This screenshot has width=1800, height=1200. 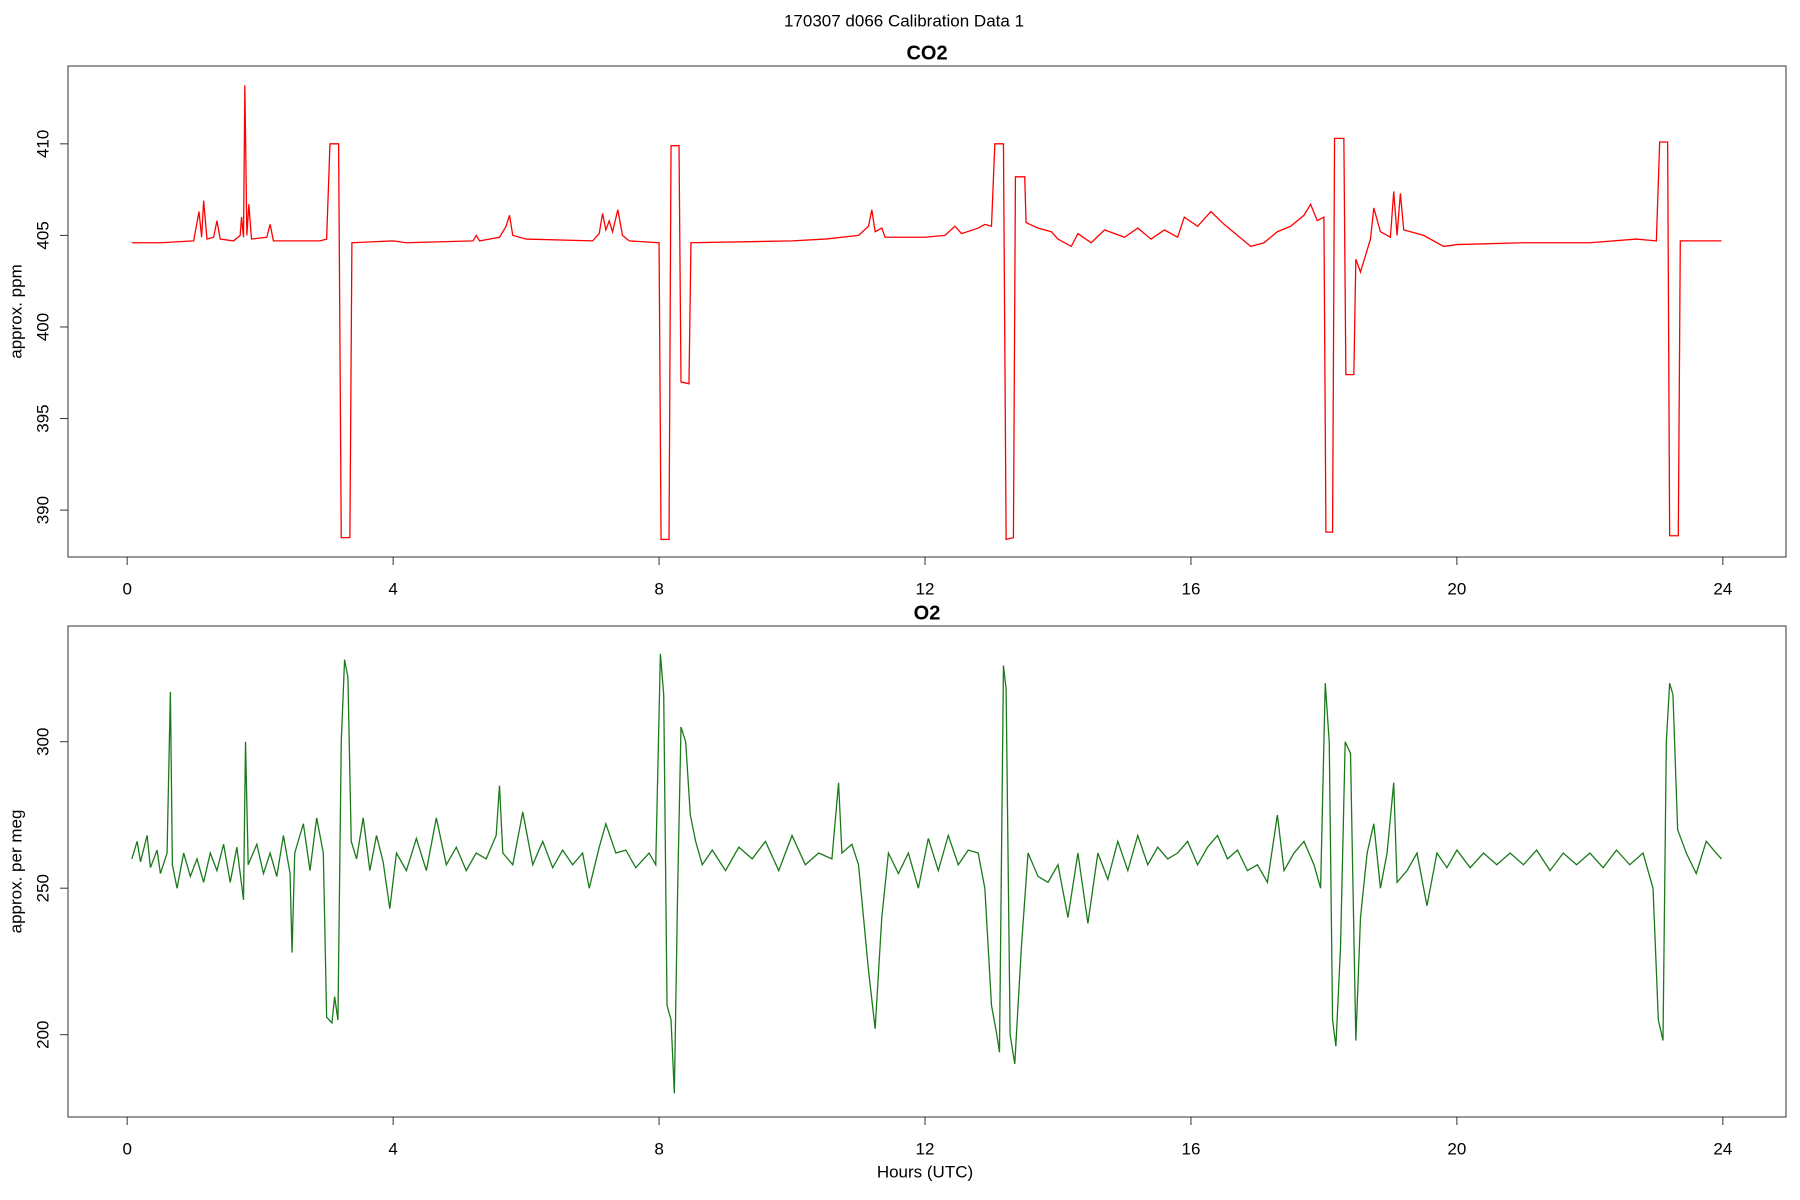 What do you see at coordinates (42, 888) in the screenshot?
I see `y-tick-label: 250` at bounding box center [42, 888].